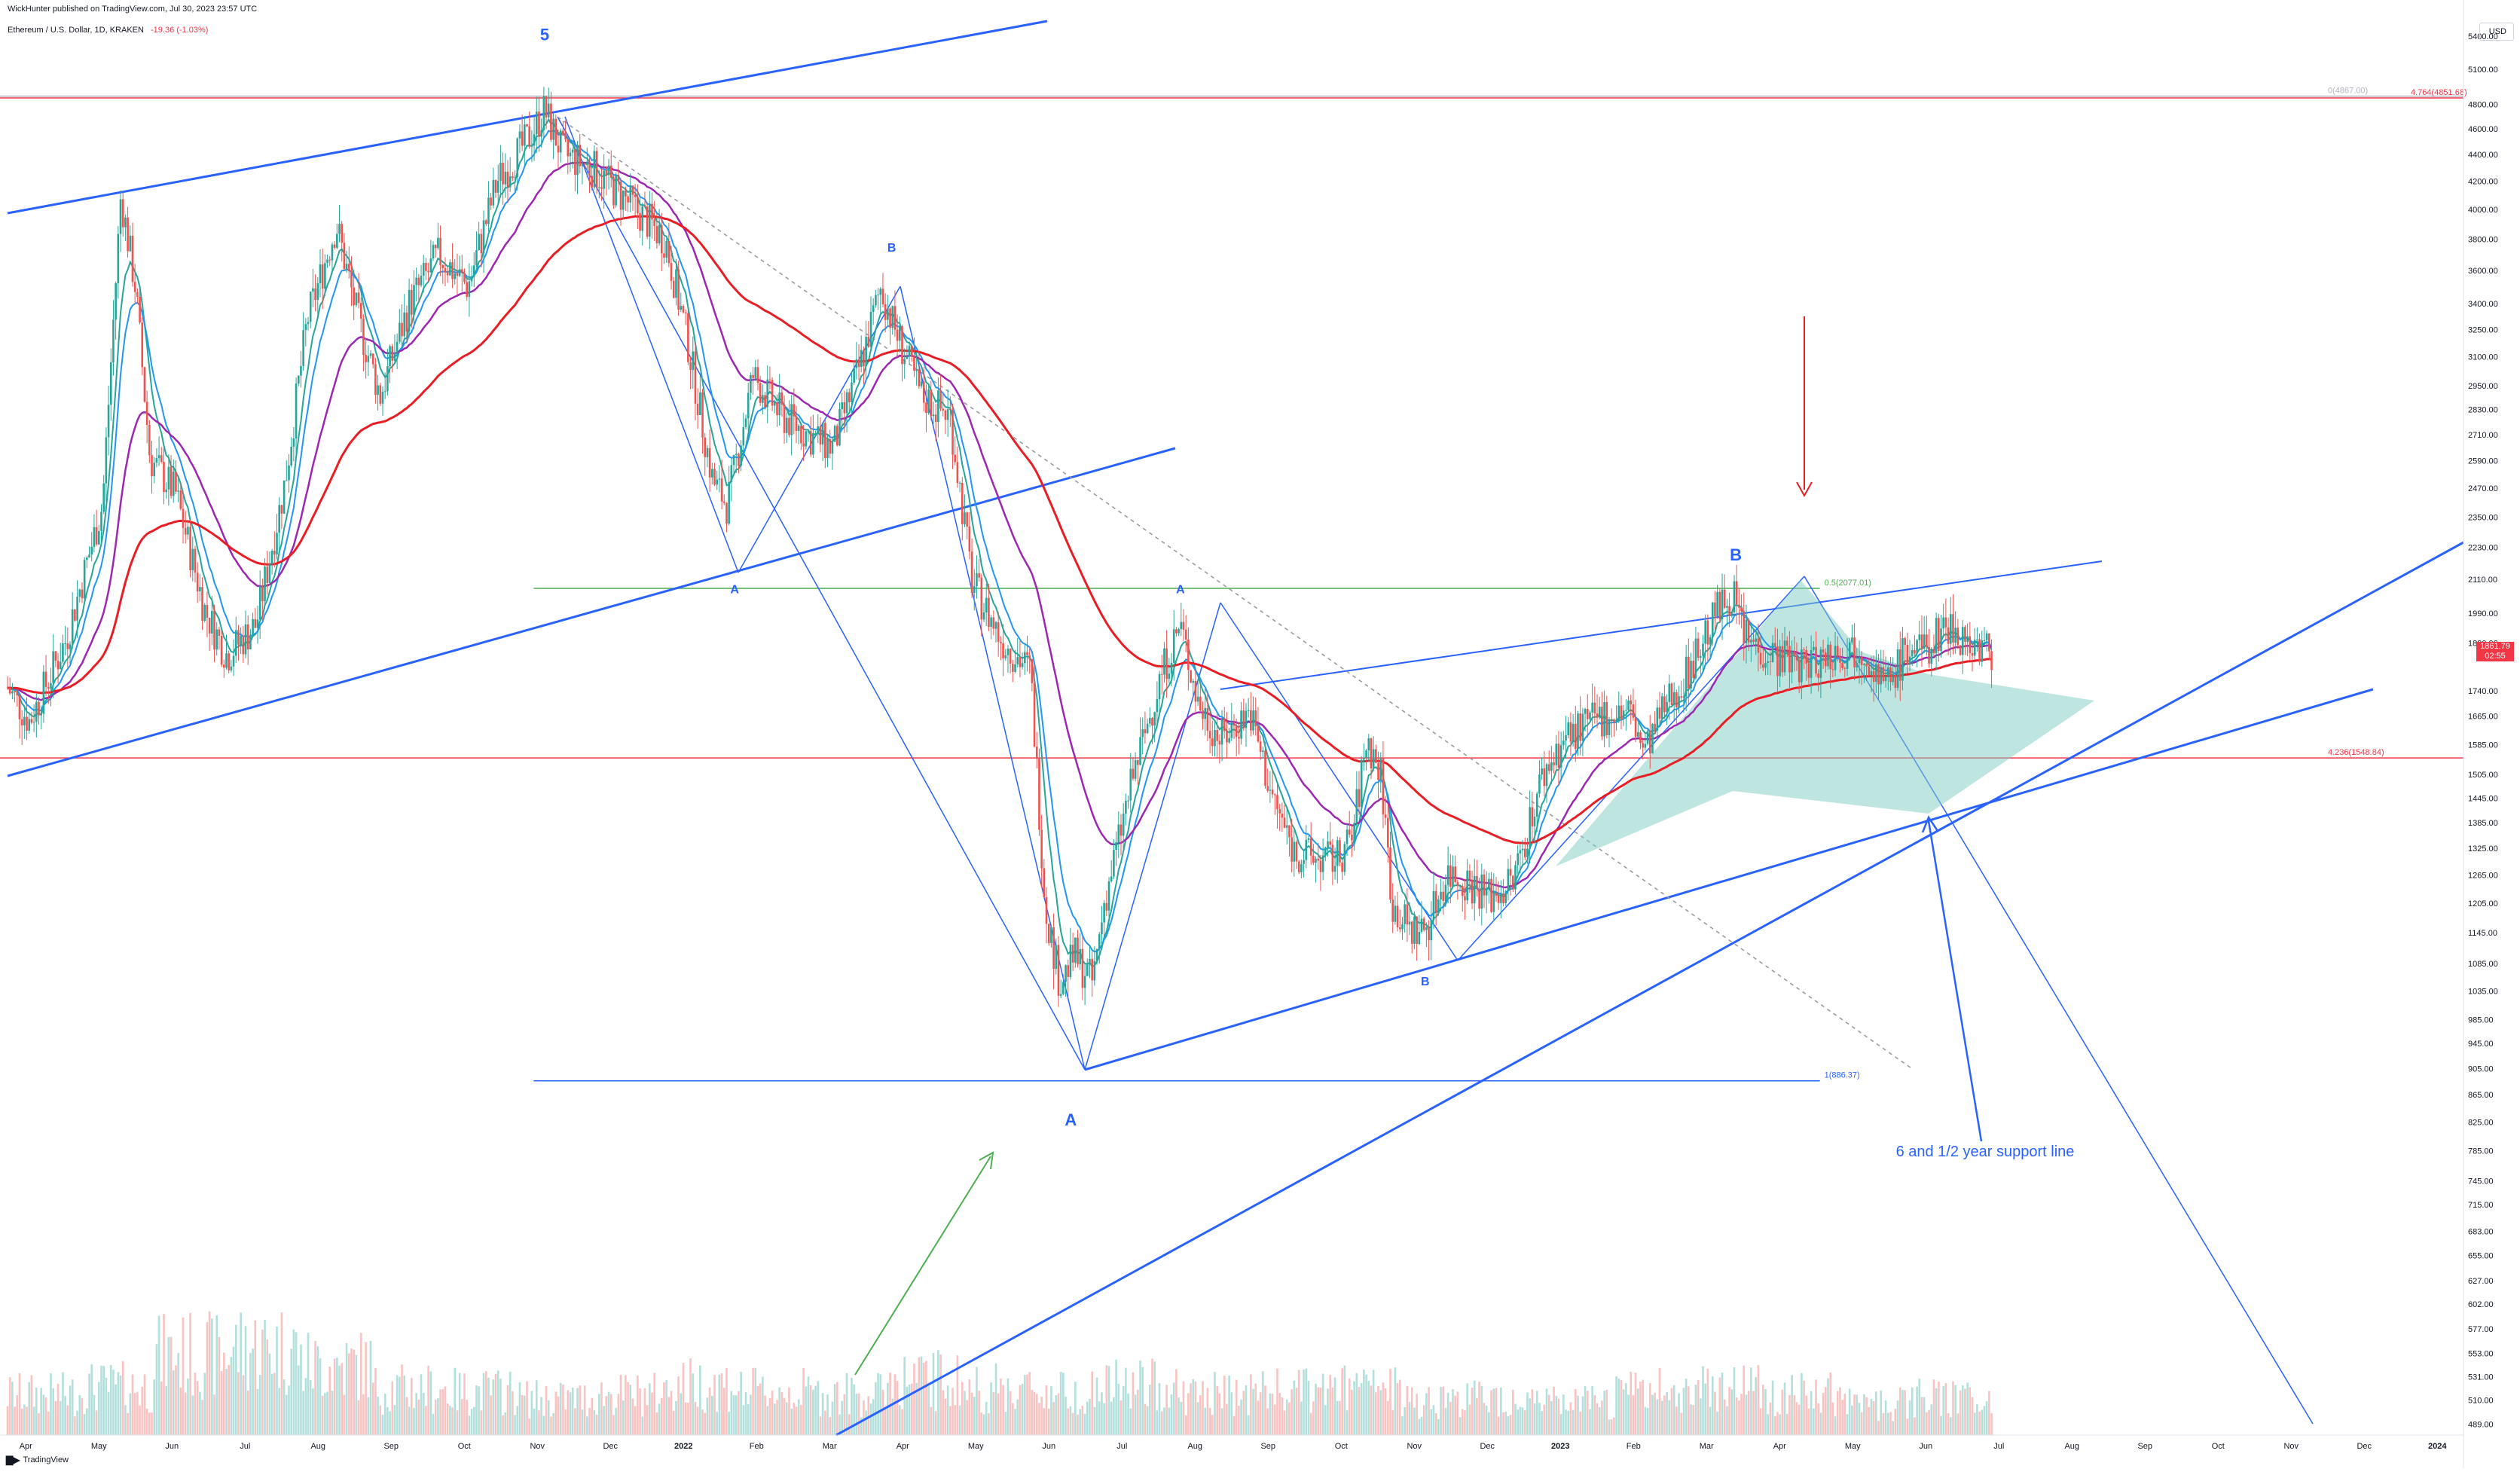 This screenshot has height=1472, width=2520. Describe the element at coordinates (37, 1460) in the screenshot. I see `tradingview-brand: ▇▶ TradingView` at that location.